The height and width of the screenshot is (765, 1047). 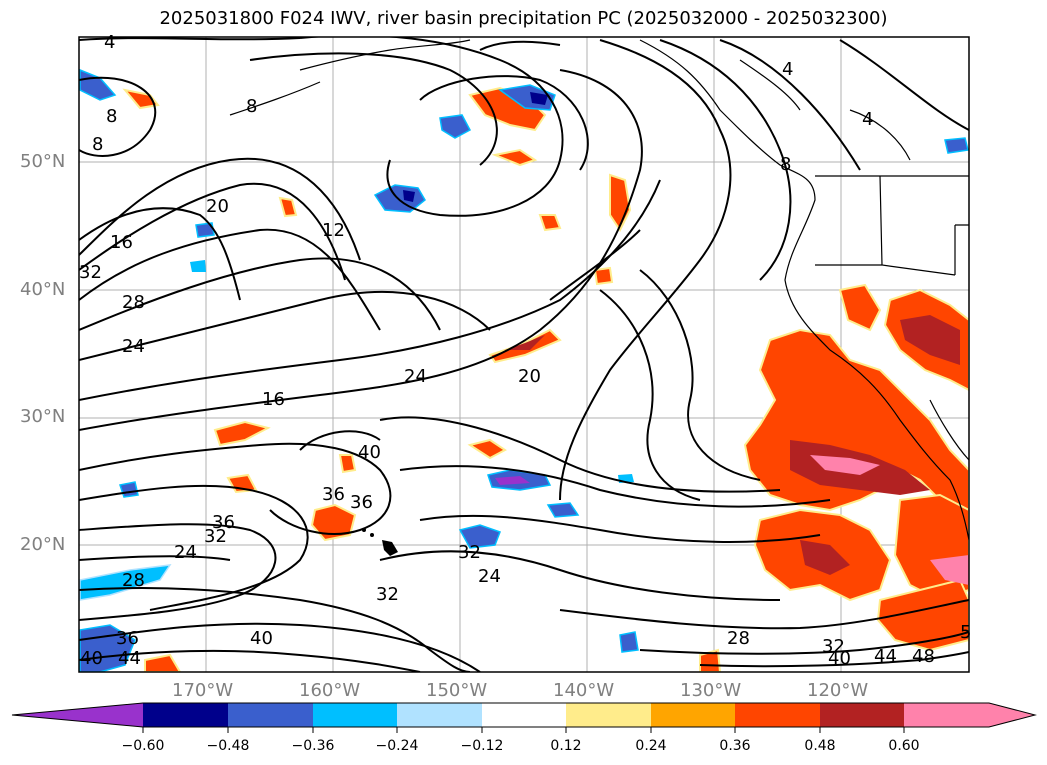 I want to click on colorbar-tick-label: −0.24, so click(x=397, y=746).